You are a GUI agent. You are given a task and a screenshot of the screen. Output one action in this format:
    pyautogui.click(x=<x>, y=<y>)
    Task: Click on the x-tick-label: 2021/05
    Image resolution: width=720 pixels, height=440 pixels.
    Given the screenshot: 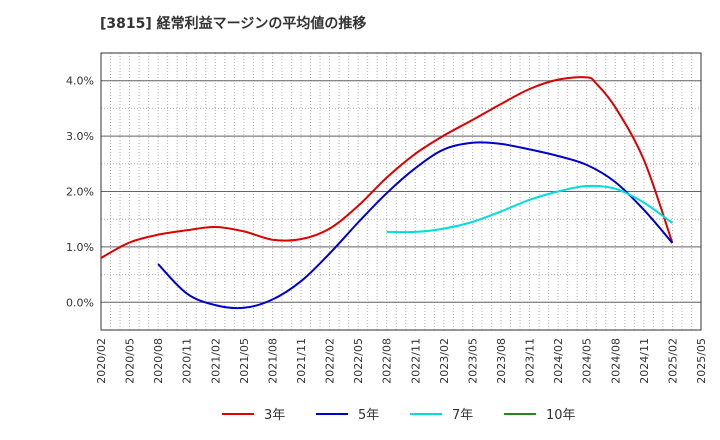 What is the action you would take?
    pyautogui.click(x=244, y=361)
    